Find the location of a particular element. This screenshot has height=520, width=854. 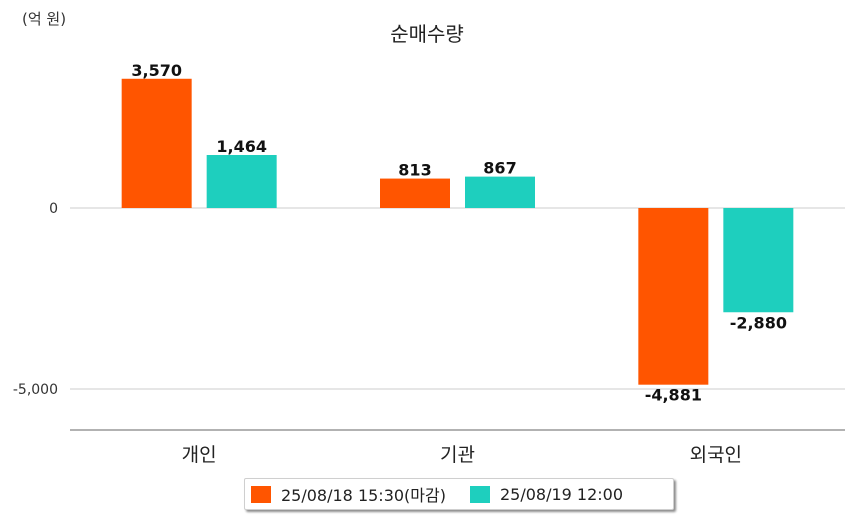

legend-label-series-2: 25/08/19 12:00 is located at coordinates (561, 494).